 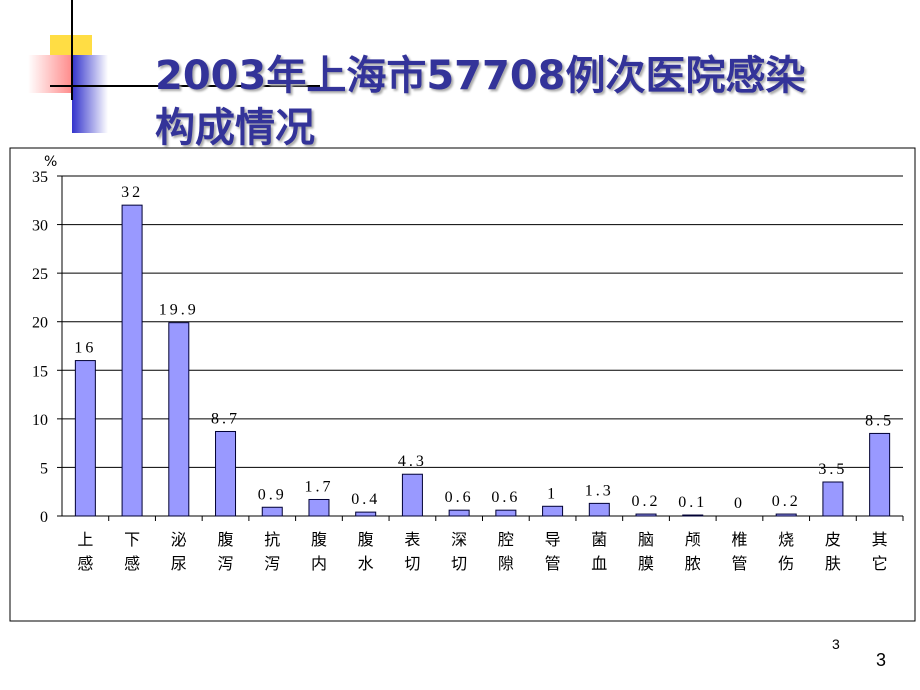 I want to click on x-tick-label: 脑膜, so click(x=646, y=551).